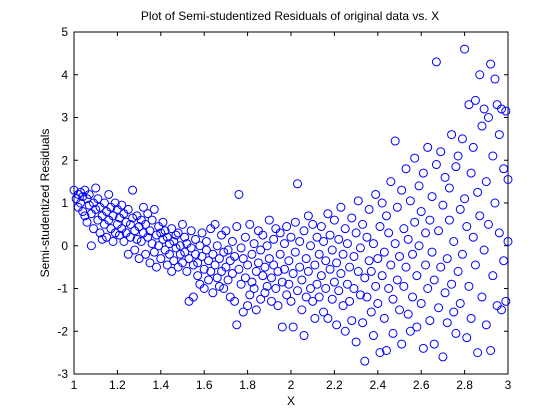 The image size is (560, 420). I want to click on y-tick-label-6: 3, so click(64, 118).